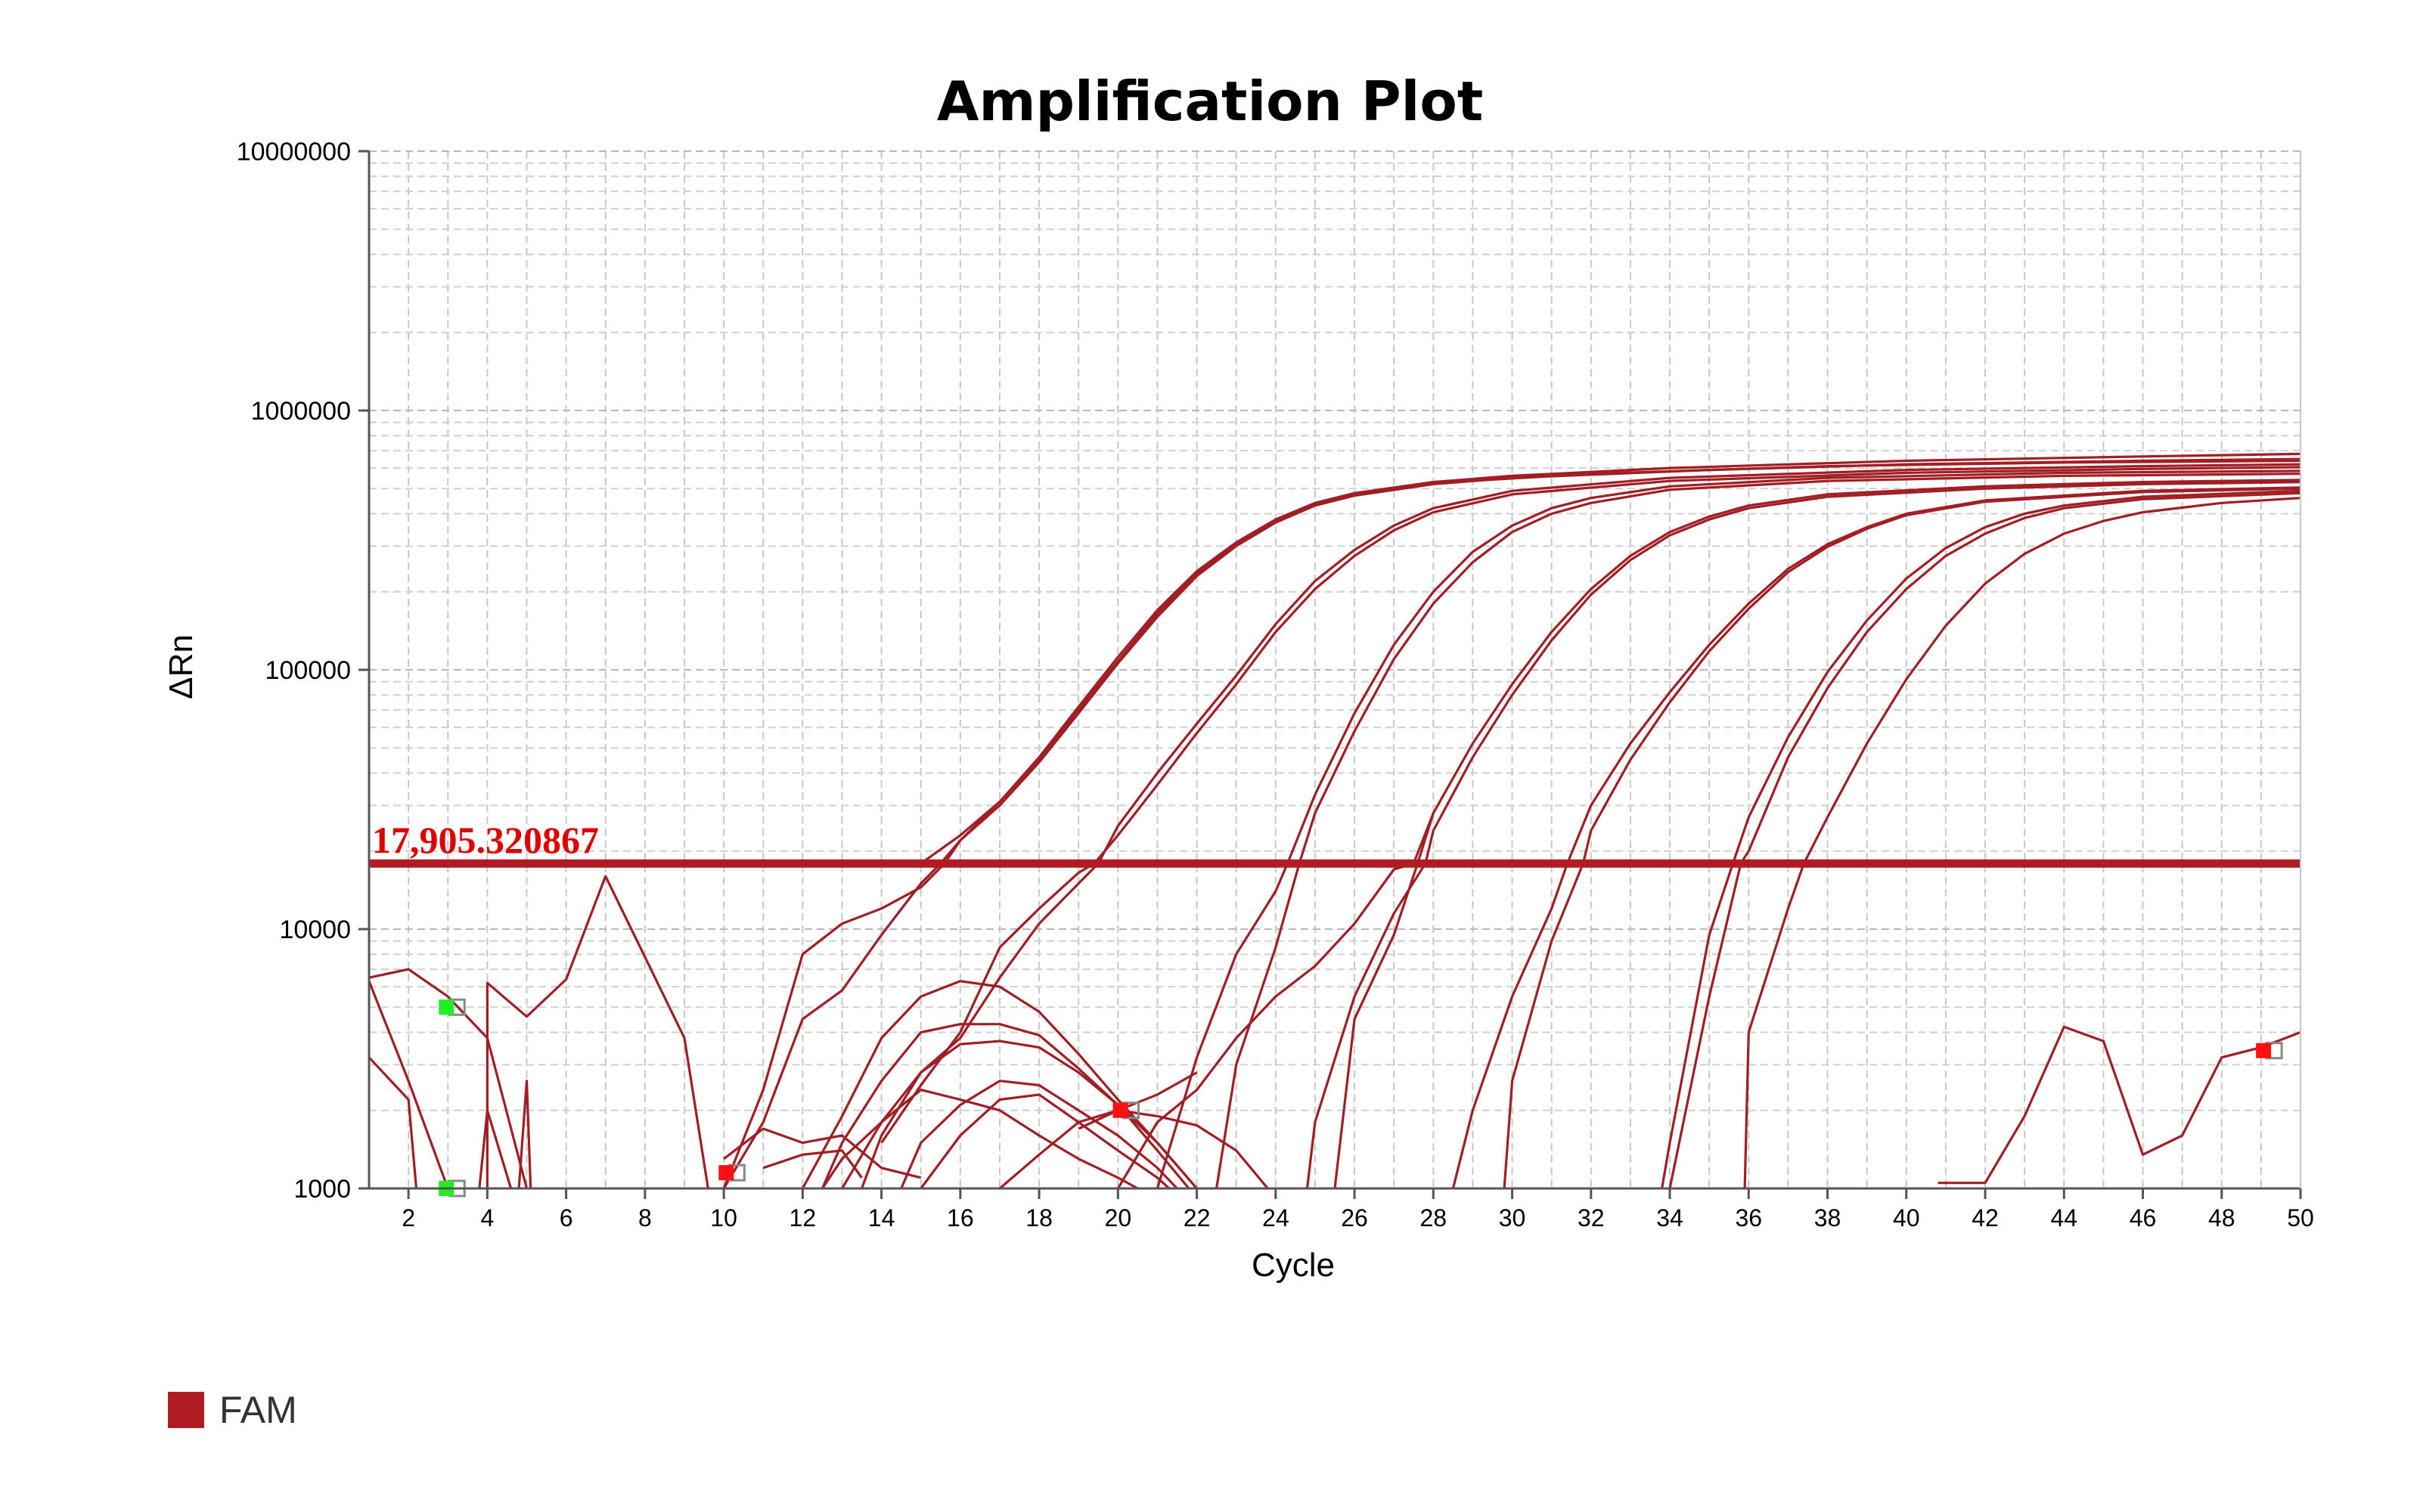  Describe the element at coordinates (1354, 1218) in the screenshot. I see `x-tick-label: 26` at that location.